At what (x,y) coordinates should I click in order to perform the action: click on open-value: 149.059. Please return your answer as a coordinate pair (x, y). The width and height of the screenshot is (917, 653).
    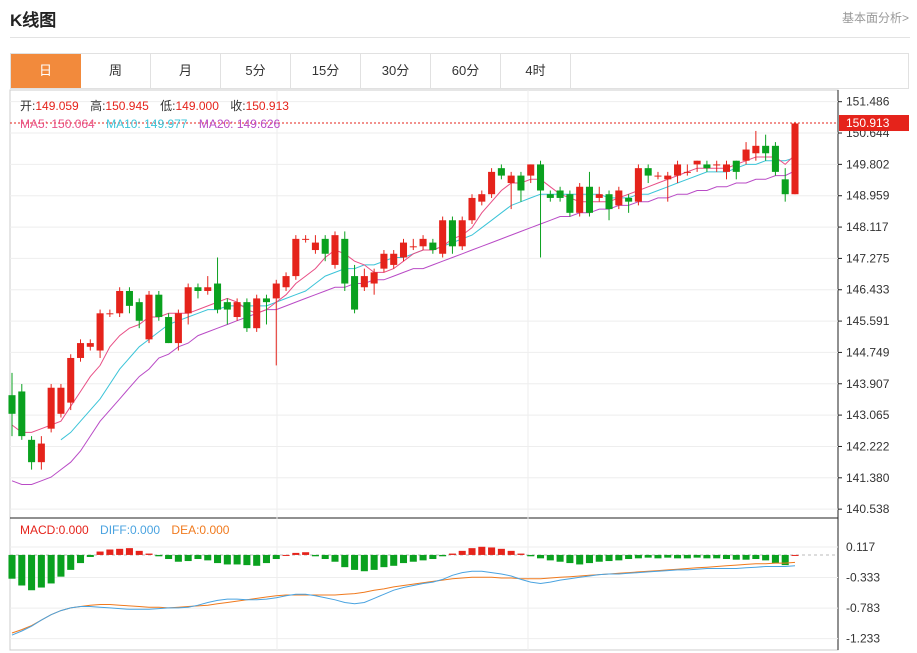
    Looking at the image, I should click on (57, 106).